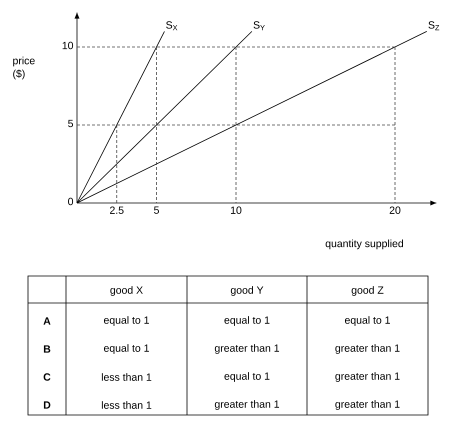 Image resolution: width=456 pixels, height=423 pixels. I want to click on text: good X, so click(126, 291).